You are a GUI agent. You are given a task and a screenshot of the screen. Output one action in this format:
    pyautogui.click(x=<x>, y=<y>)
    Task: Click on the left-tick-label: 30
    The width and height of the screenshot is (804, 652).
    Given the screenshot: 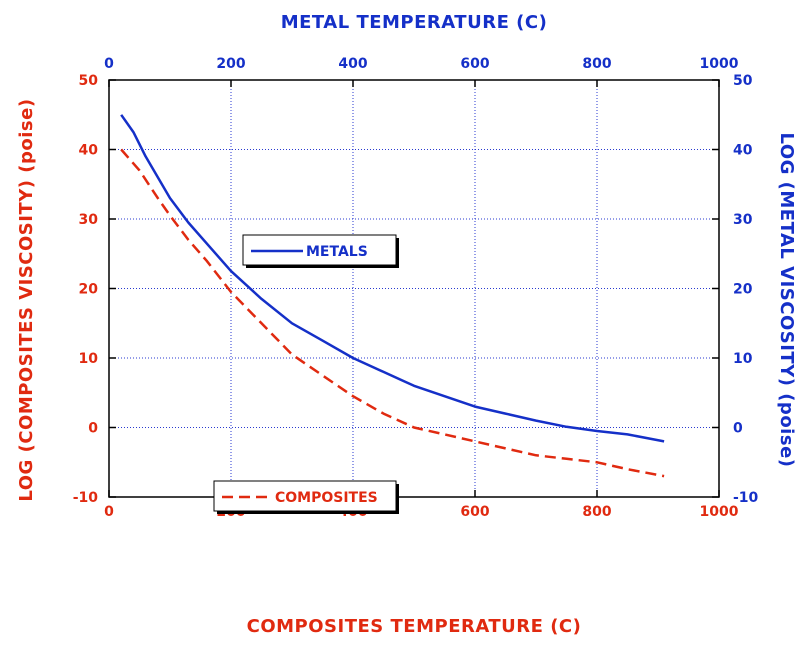 What is the action you would take?
    pyautogui.click(x=89, y=220)
    